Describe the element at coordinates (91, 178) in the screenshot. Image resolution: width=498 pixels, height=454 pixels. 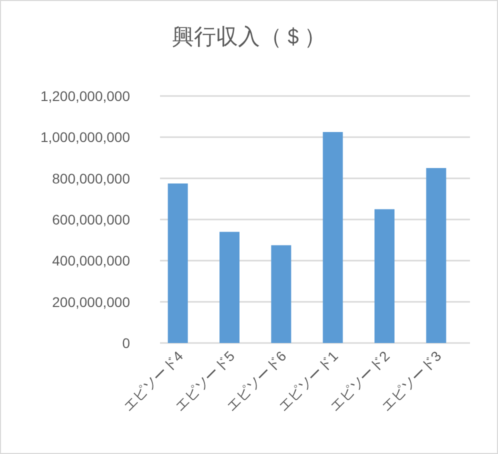
I see `y-tick-label: 800,000,000` at that location.